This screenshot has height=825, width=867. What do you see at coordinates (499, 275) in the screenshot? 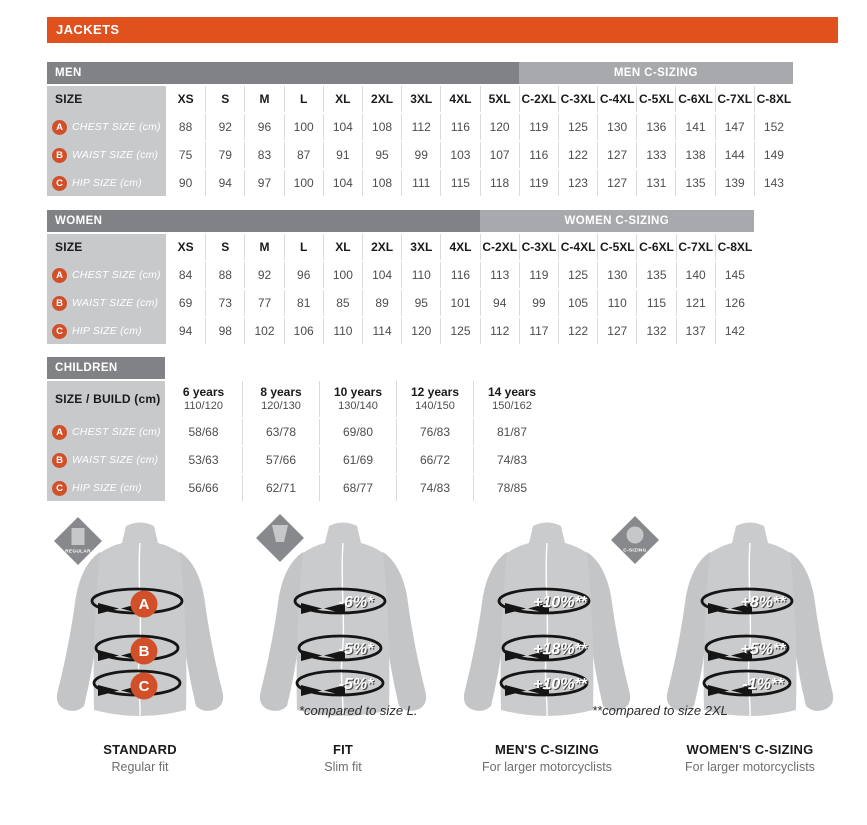
I see `size-value-cell: 113` at bounding box center [499, 275].